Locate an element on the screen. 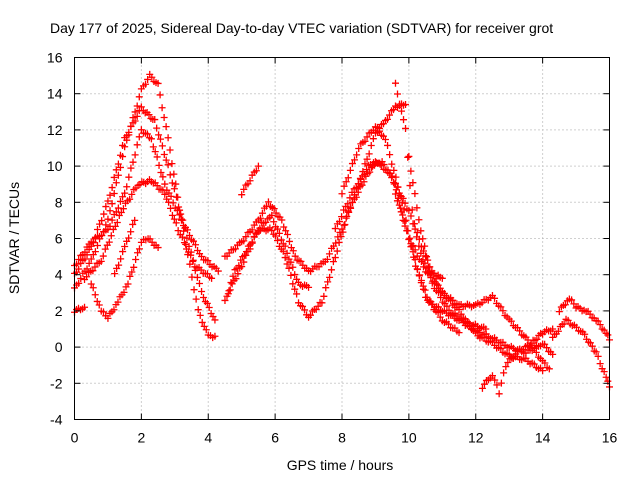  y-tick-label: 12 is located at coordinates (55, 130).